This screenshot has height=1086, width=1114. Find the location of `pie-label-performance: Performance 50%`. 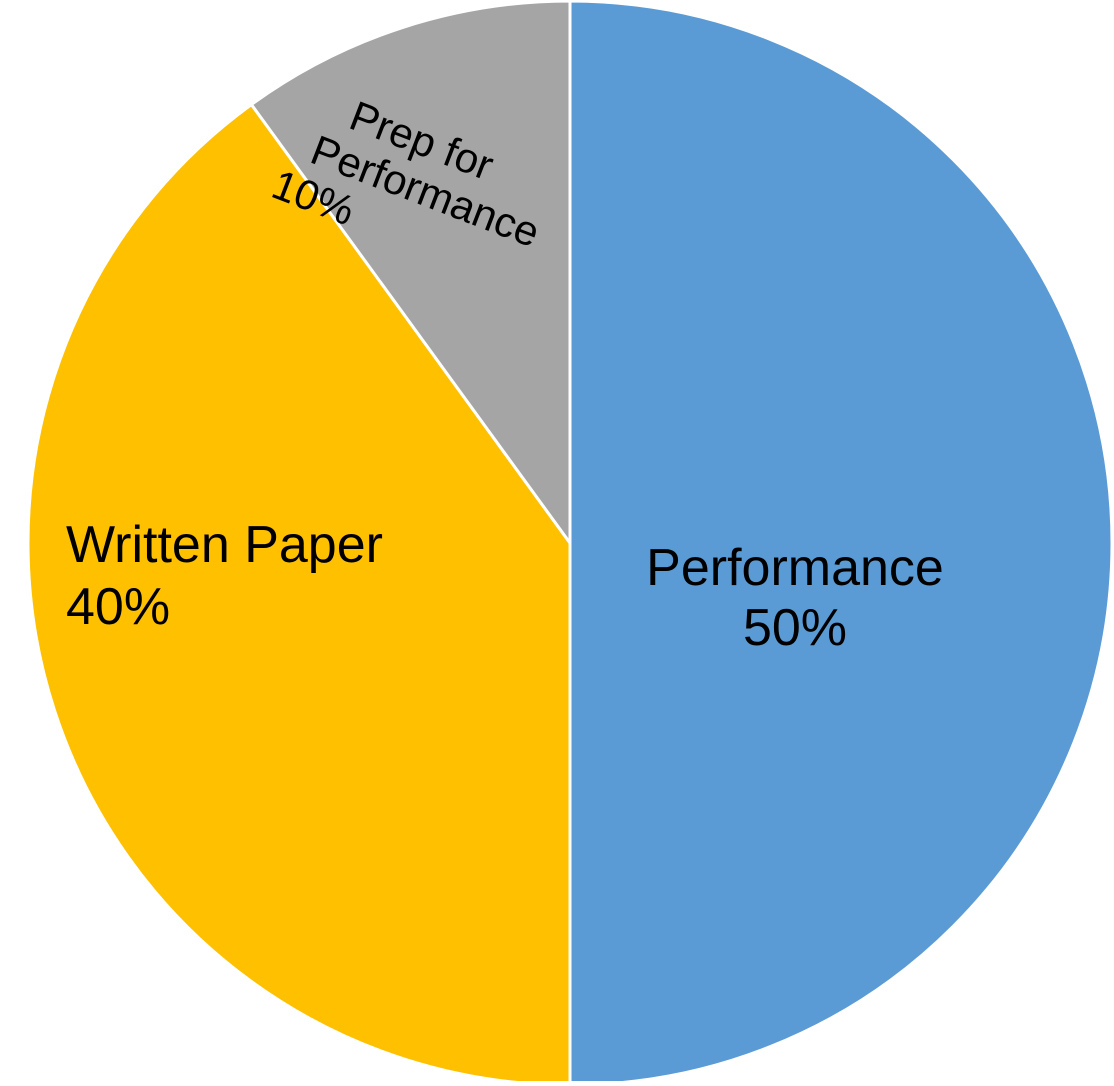

pie-label-performance: Performance 50% is located at coordinates (795, 598).